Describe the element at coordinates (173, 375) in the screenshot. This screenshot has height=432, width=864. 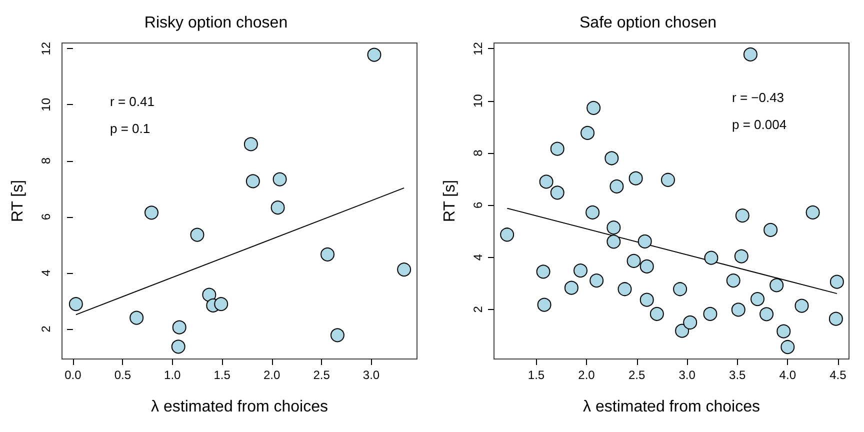
I see `x-tick-label: 1.0` at that location.